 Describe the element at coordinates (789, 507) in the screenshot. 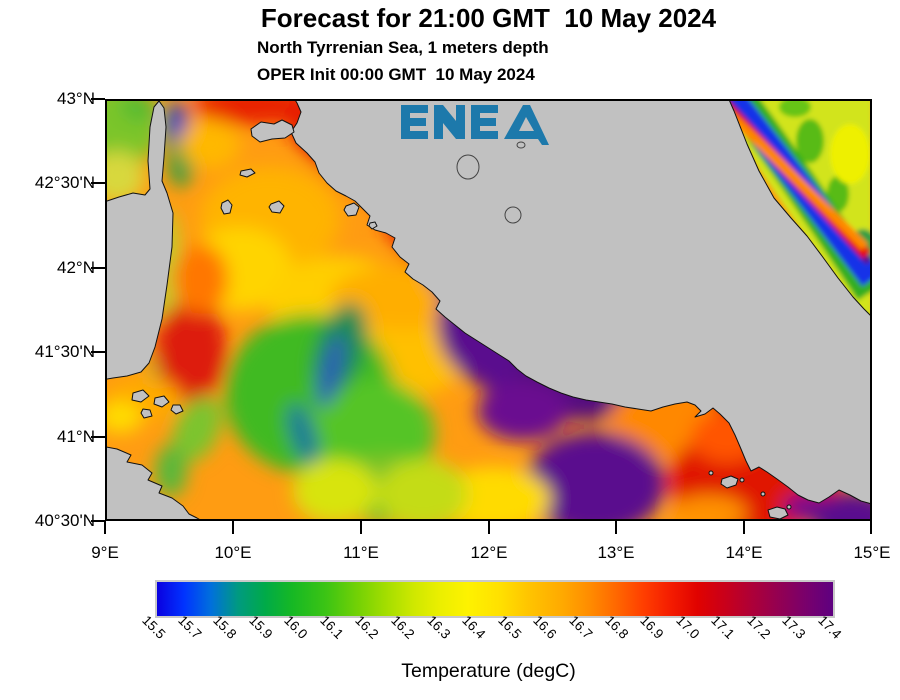

I see `procida-island` at that location.